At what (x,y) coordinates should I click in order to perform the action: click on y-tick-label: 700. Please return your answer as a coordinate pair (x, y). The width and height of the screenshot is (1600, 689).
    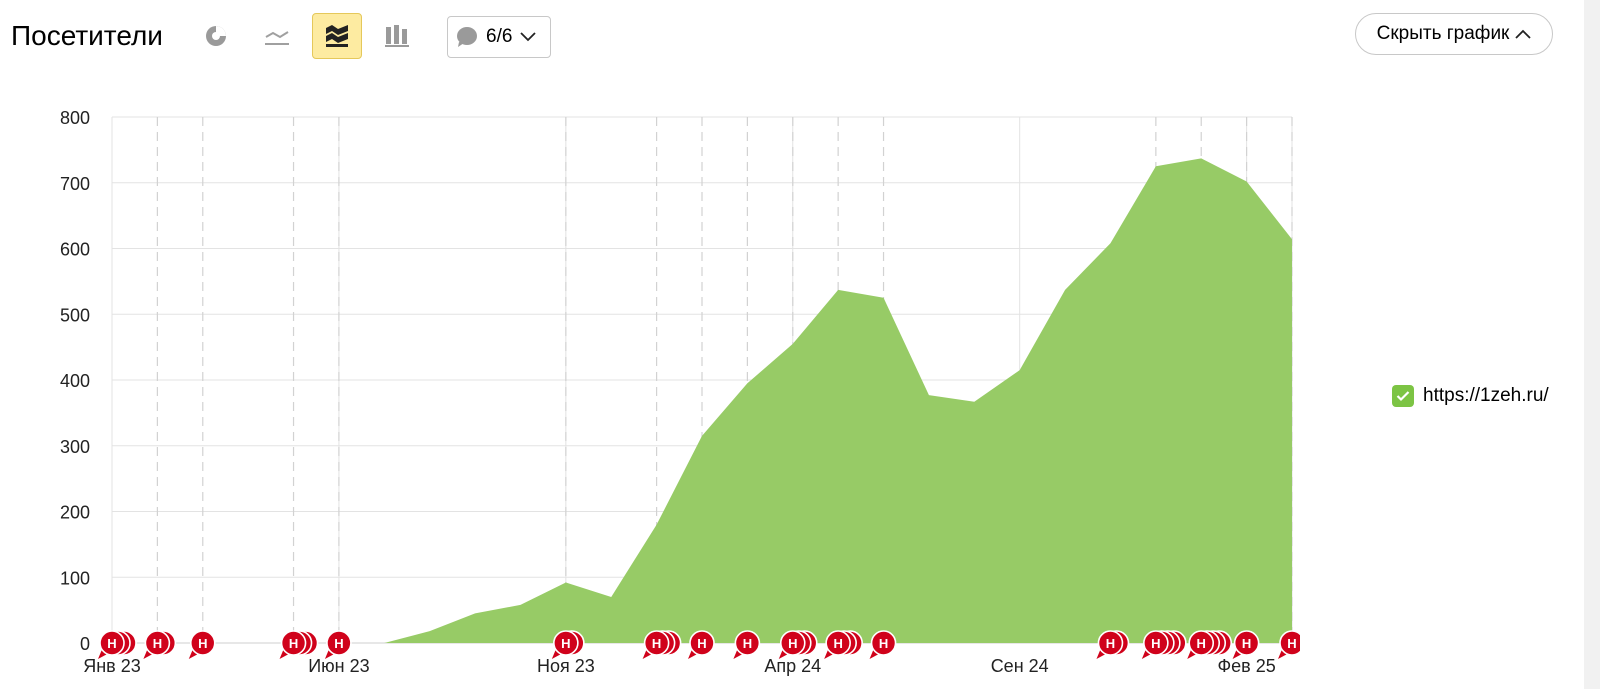
    Looking at the image, I should click on (75, 184).